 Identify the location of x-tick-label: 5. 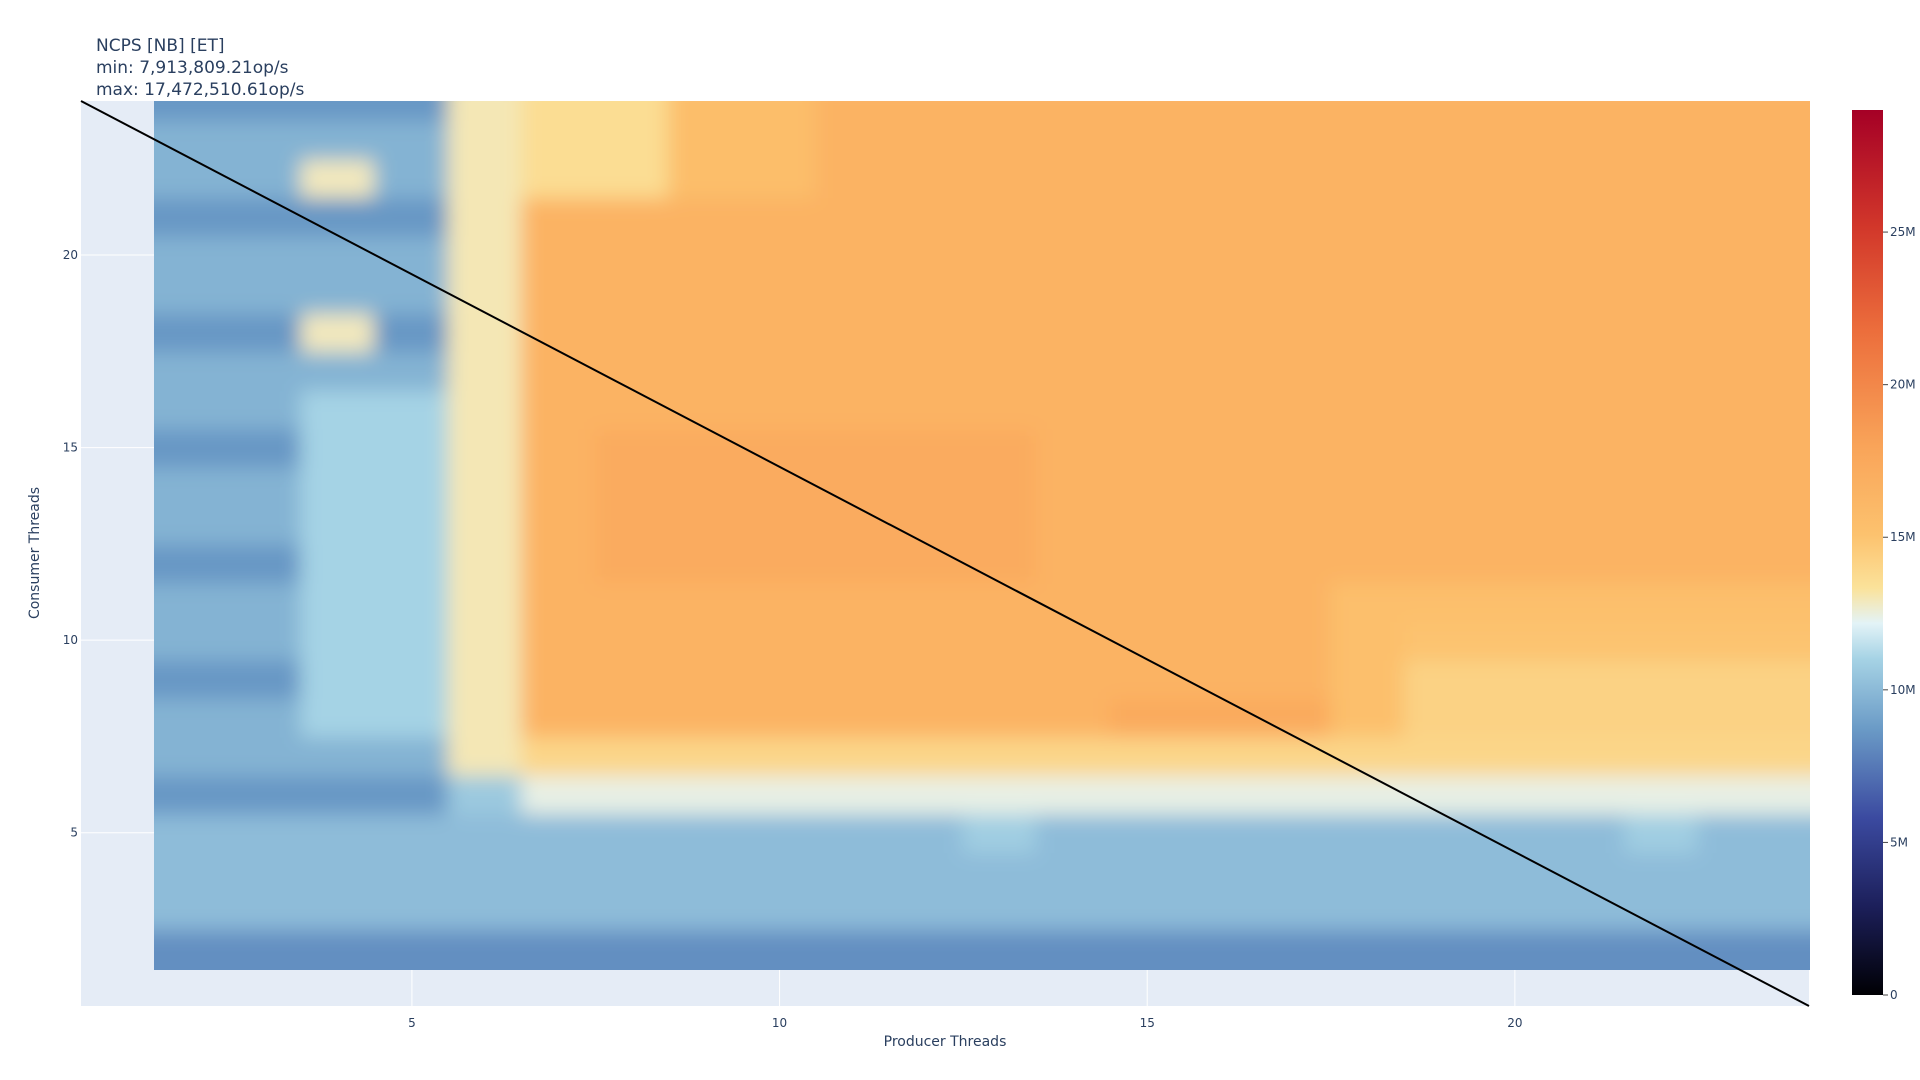
(412, 1023).